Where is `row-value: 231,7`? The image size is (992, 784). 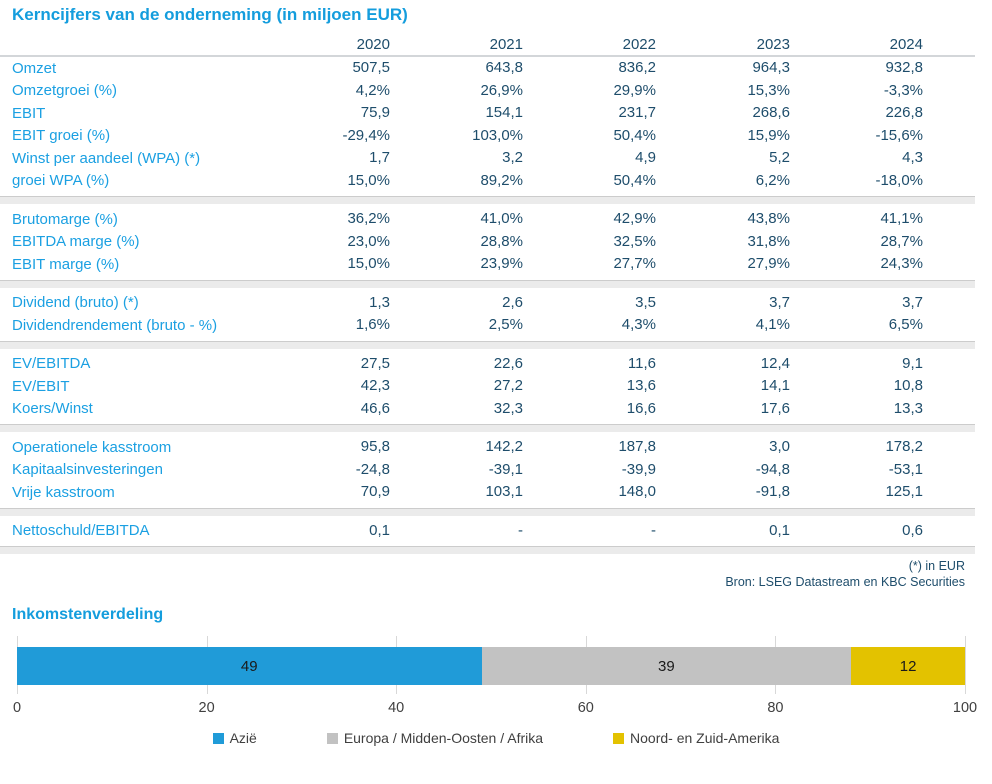
row-value: 231,7 is located at coordinates (637, 112).